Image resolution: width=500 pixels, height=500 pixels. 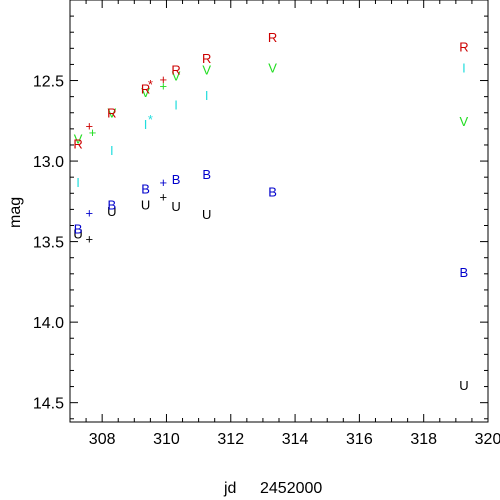 I want to click on y-tick-label: 14.0, so click(x=48, y=323).